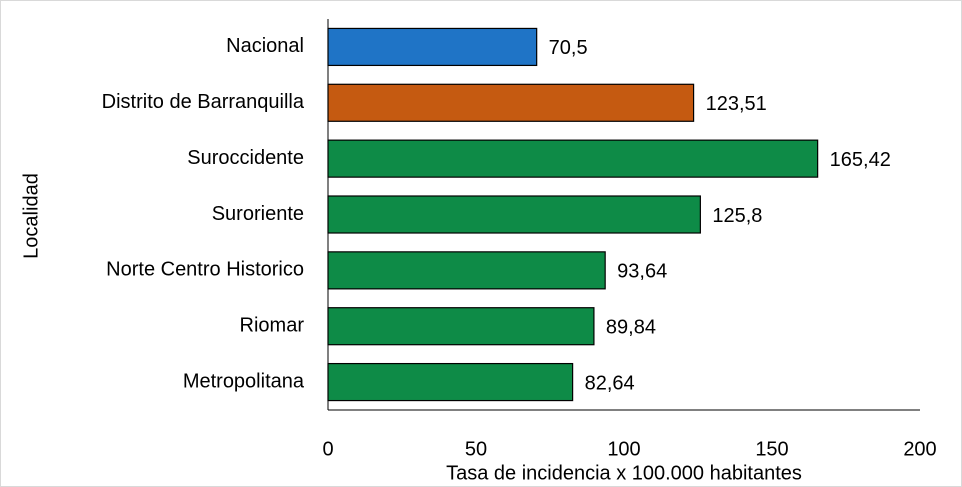 This screenshot has height=487, width=962. Describe the element at coordinates (736, 104) in the screenshot. I see `data-label: 123,51` at that location.